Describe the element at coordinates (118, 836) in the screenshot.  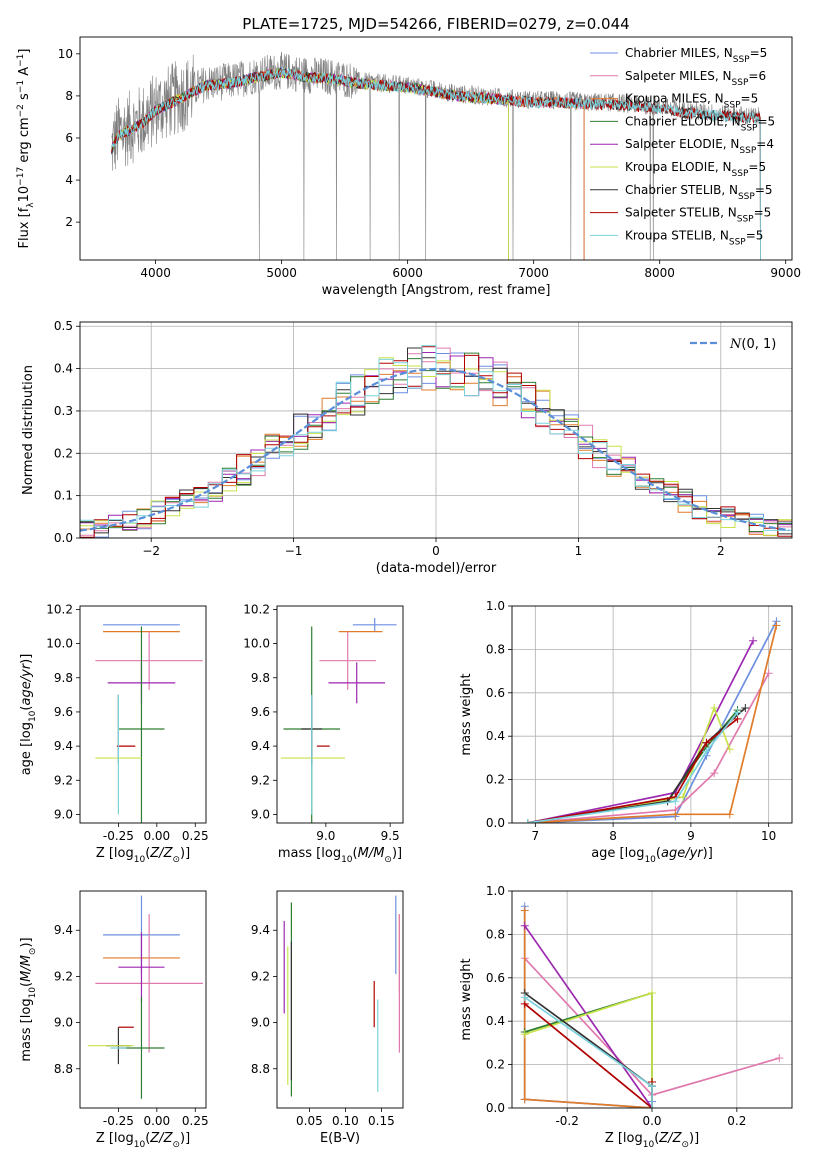
I see `x-tick-label: -0.25` at that location.